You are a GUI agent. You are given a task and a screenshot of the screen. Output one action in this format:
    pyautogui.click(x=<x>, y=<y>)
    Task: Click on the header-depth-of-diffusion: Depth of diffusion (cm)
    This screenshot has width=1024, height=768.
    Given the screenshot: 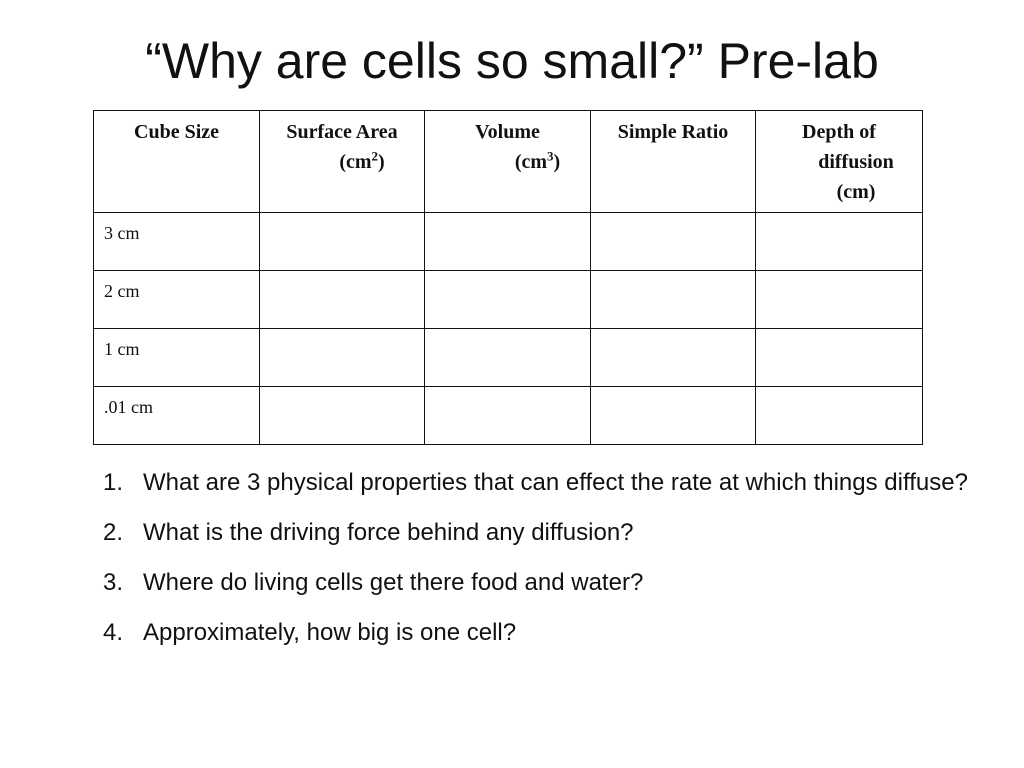 What is the action you would take?
    pyautogui.click(x=839, y=161)
    